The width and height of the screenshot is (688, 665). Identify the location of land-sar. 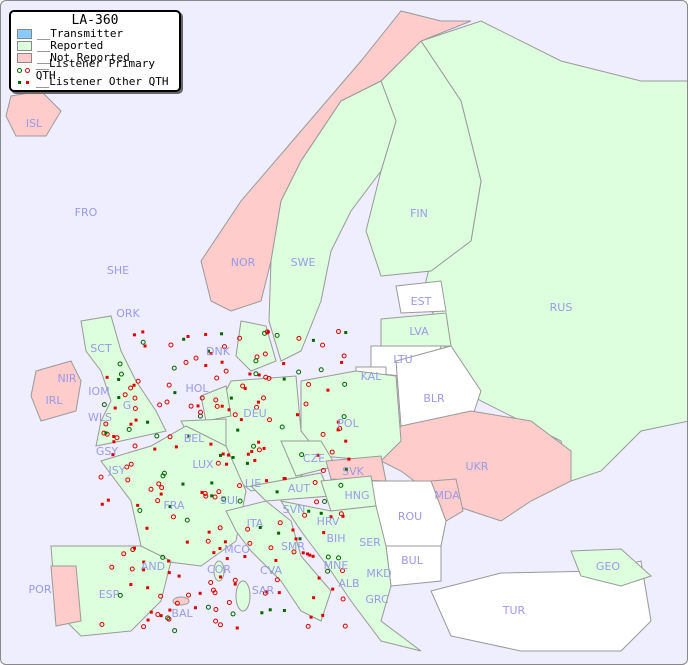
(243, 596).